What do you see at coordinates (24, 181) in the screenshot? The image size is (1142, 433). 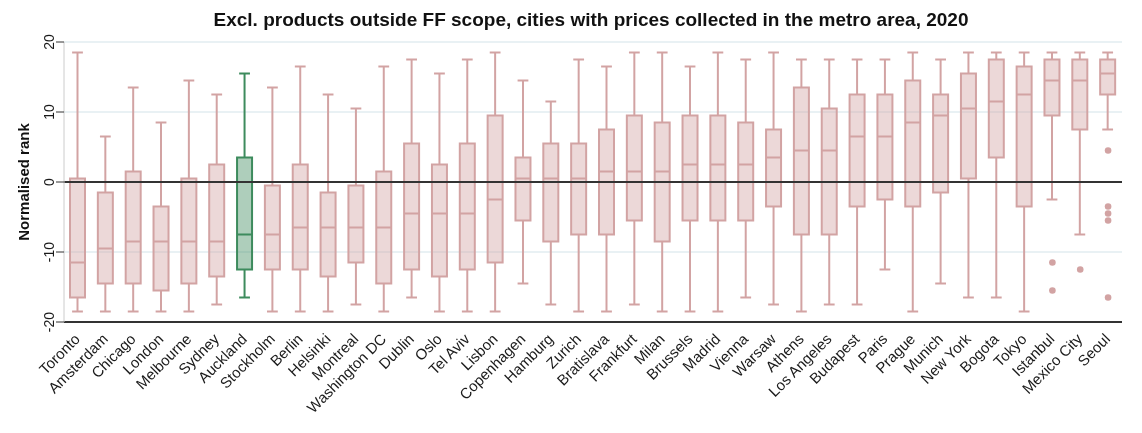 I see `y-axis-title: Normalised rank` at bounding box center [24, 181].